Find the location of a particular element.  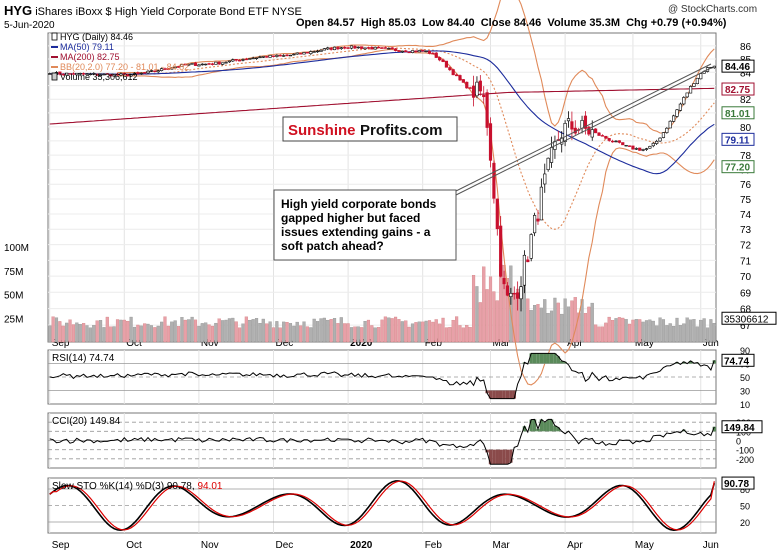

annotation-line: issues extending gains - a is located at coordinates (356, 232).